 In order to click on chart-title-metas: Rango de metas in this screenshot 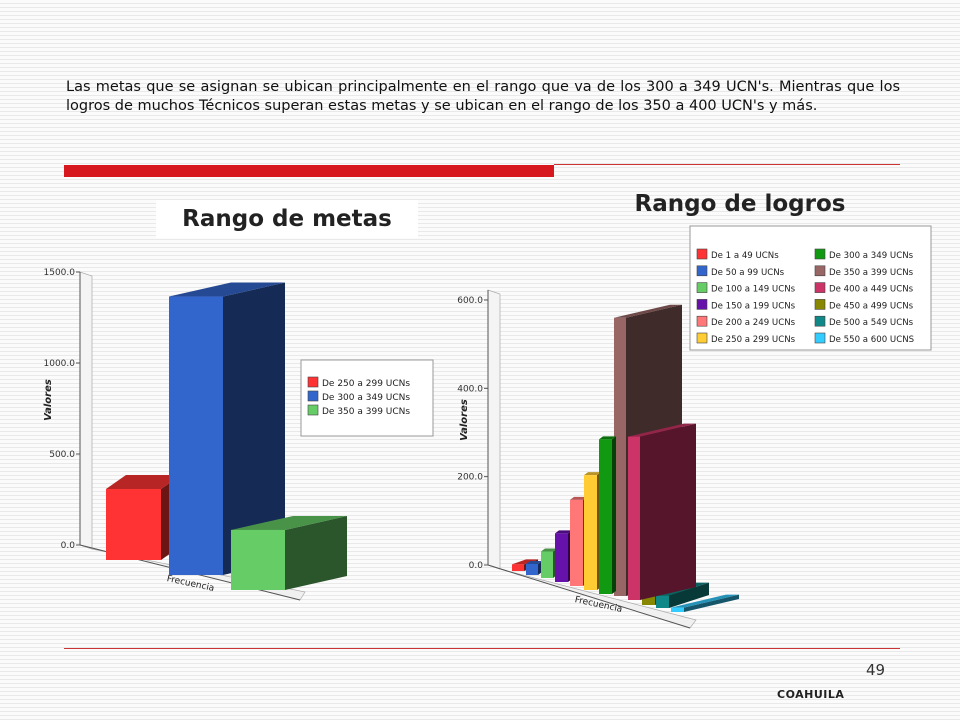, I will do `click(287, 219)`.